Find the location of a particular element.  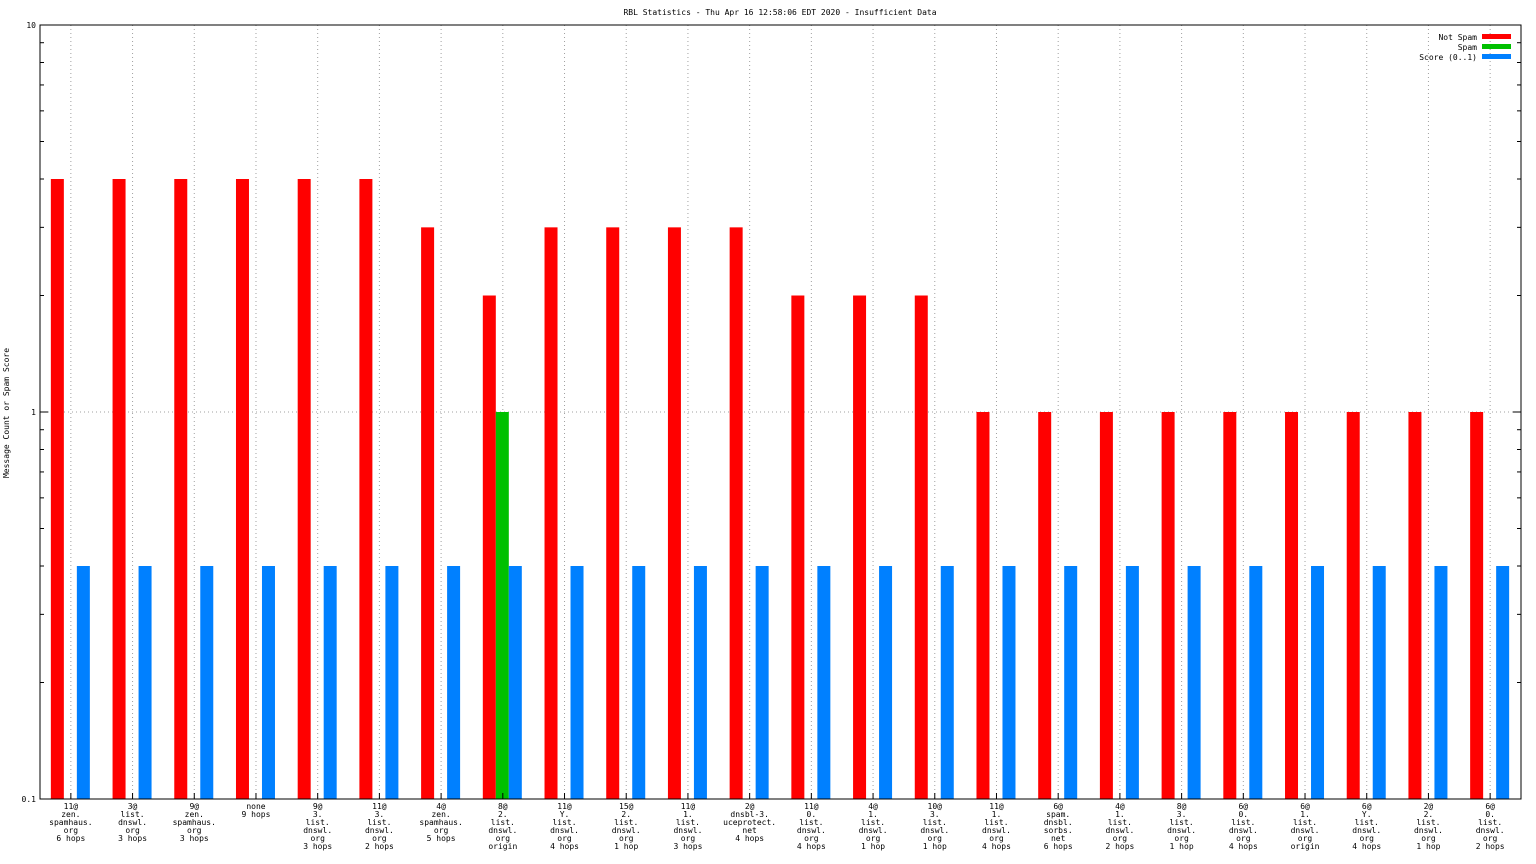

legend-label-score: Score (0..1) is located at coordinates (1448, 57).